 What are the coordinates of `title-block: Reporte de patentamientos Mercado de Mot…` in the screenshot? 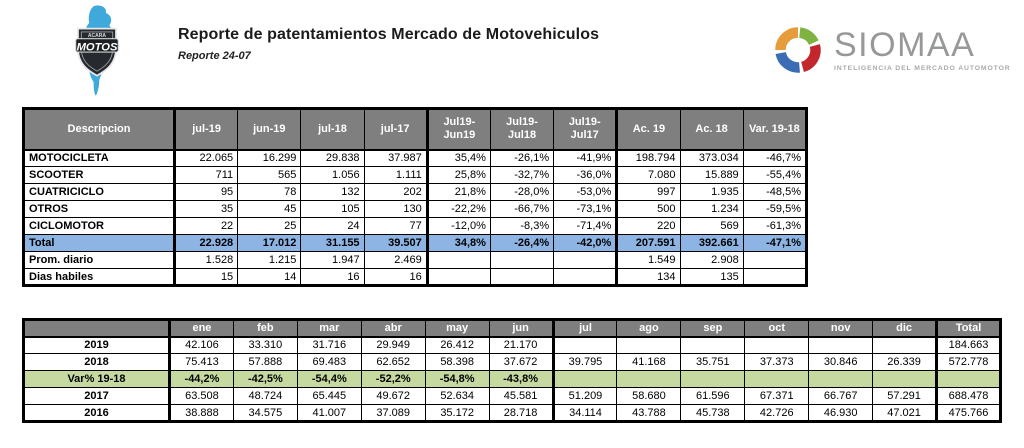 It's located at (388, 44).